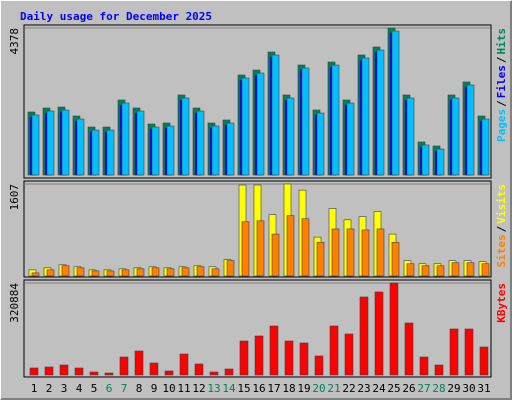 This screenshot has width=512, height=400. I want to click on x-tick-label: 13, so click(213, 388).